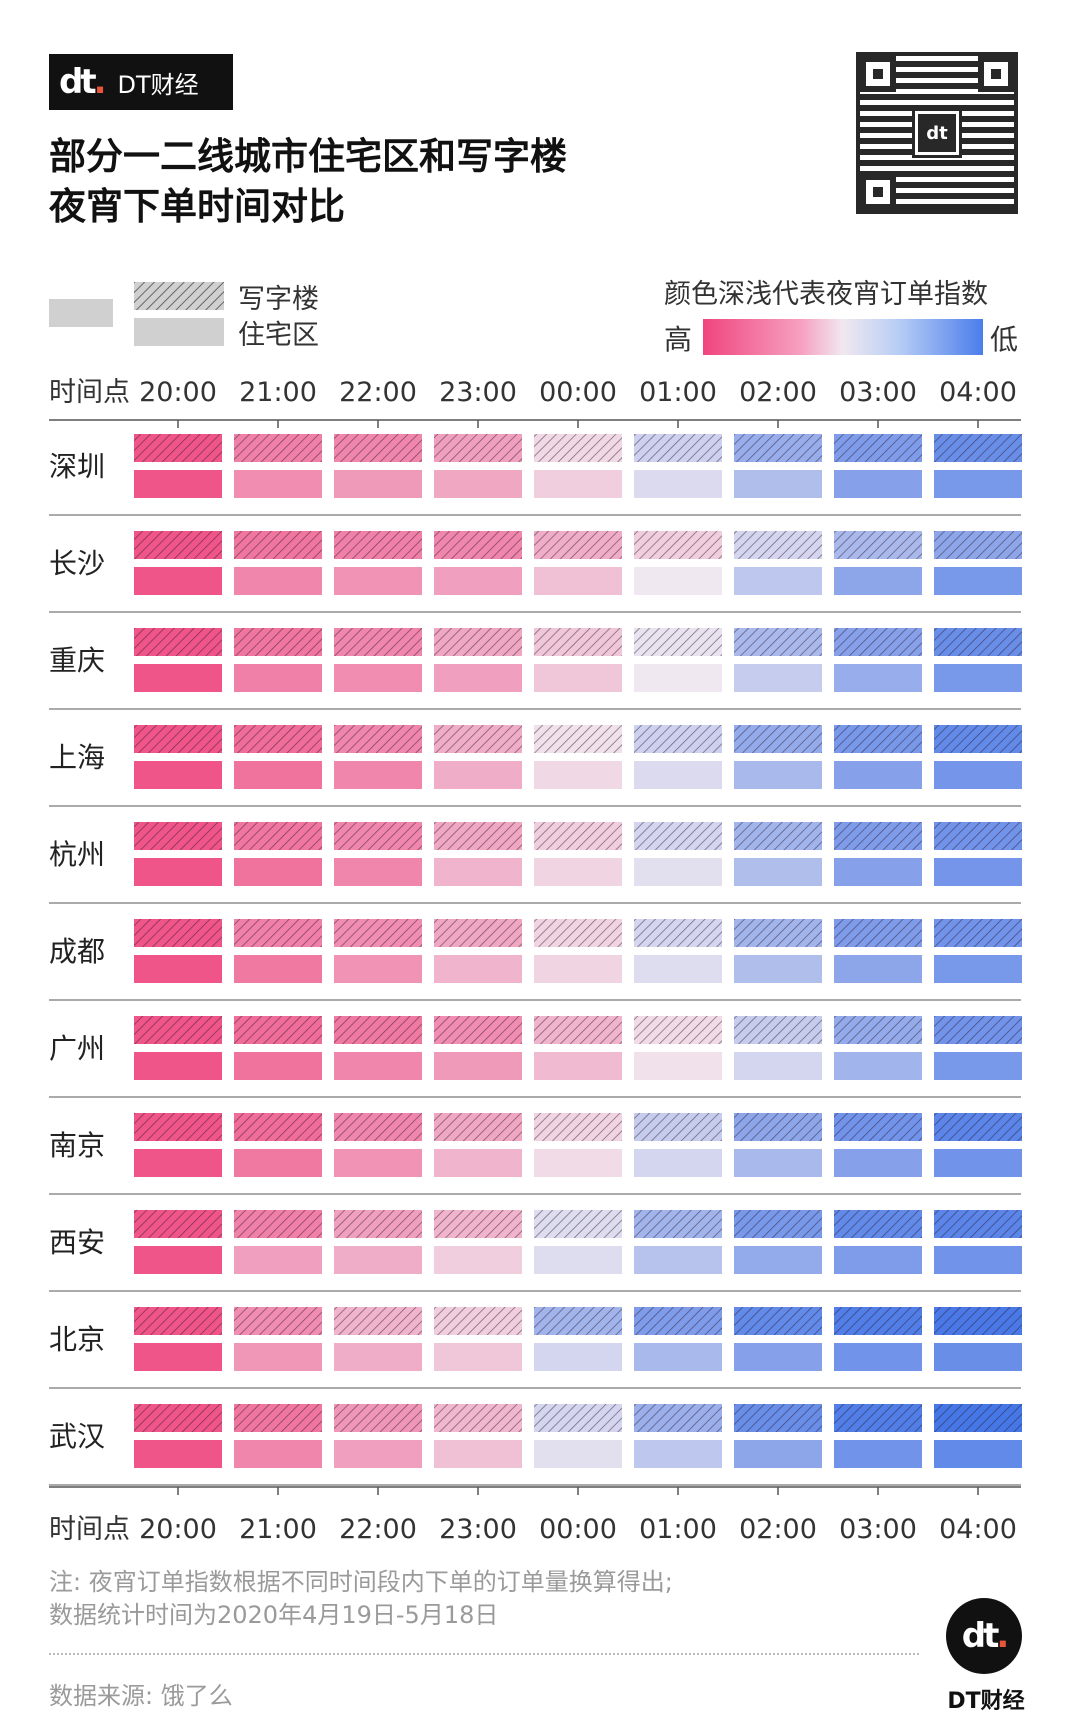 The height and width of the screenshot is (1732, 1080). I want to click on tick-label-top: 21:00, so click(278, 392).